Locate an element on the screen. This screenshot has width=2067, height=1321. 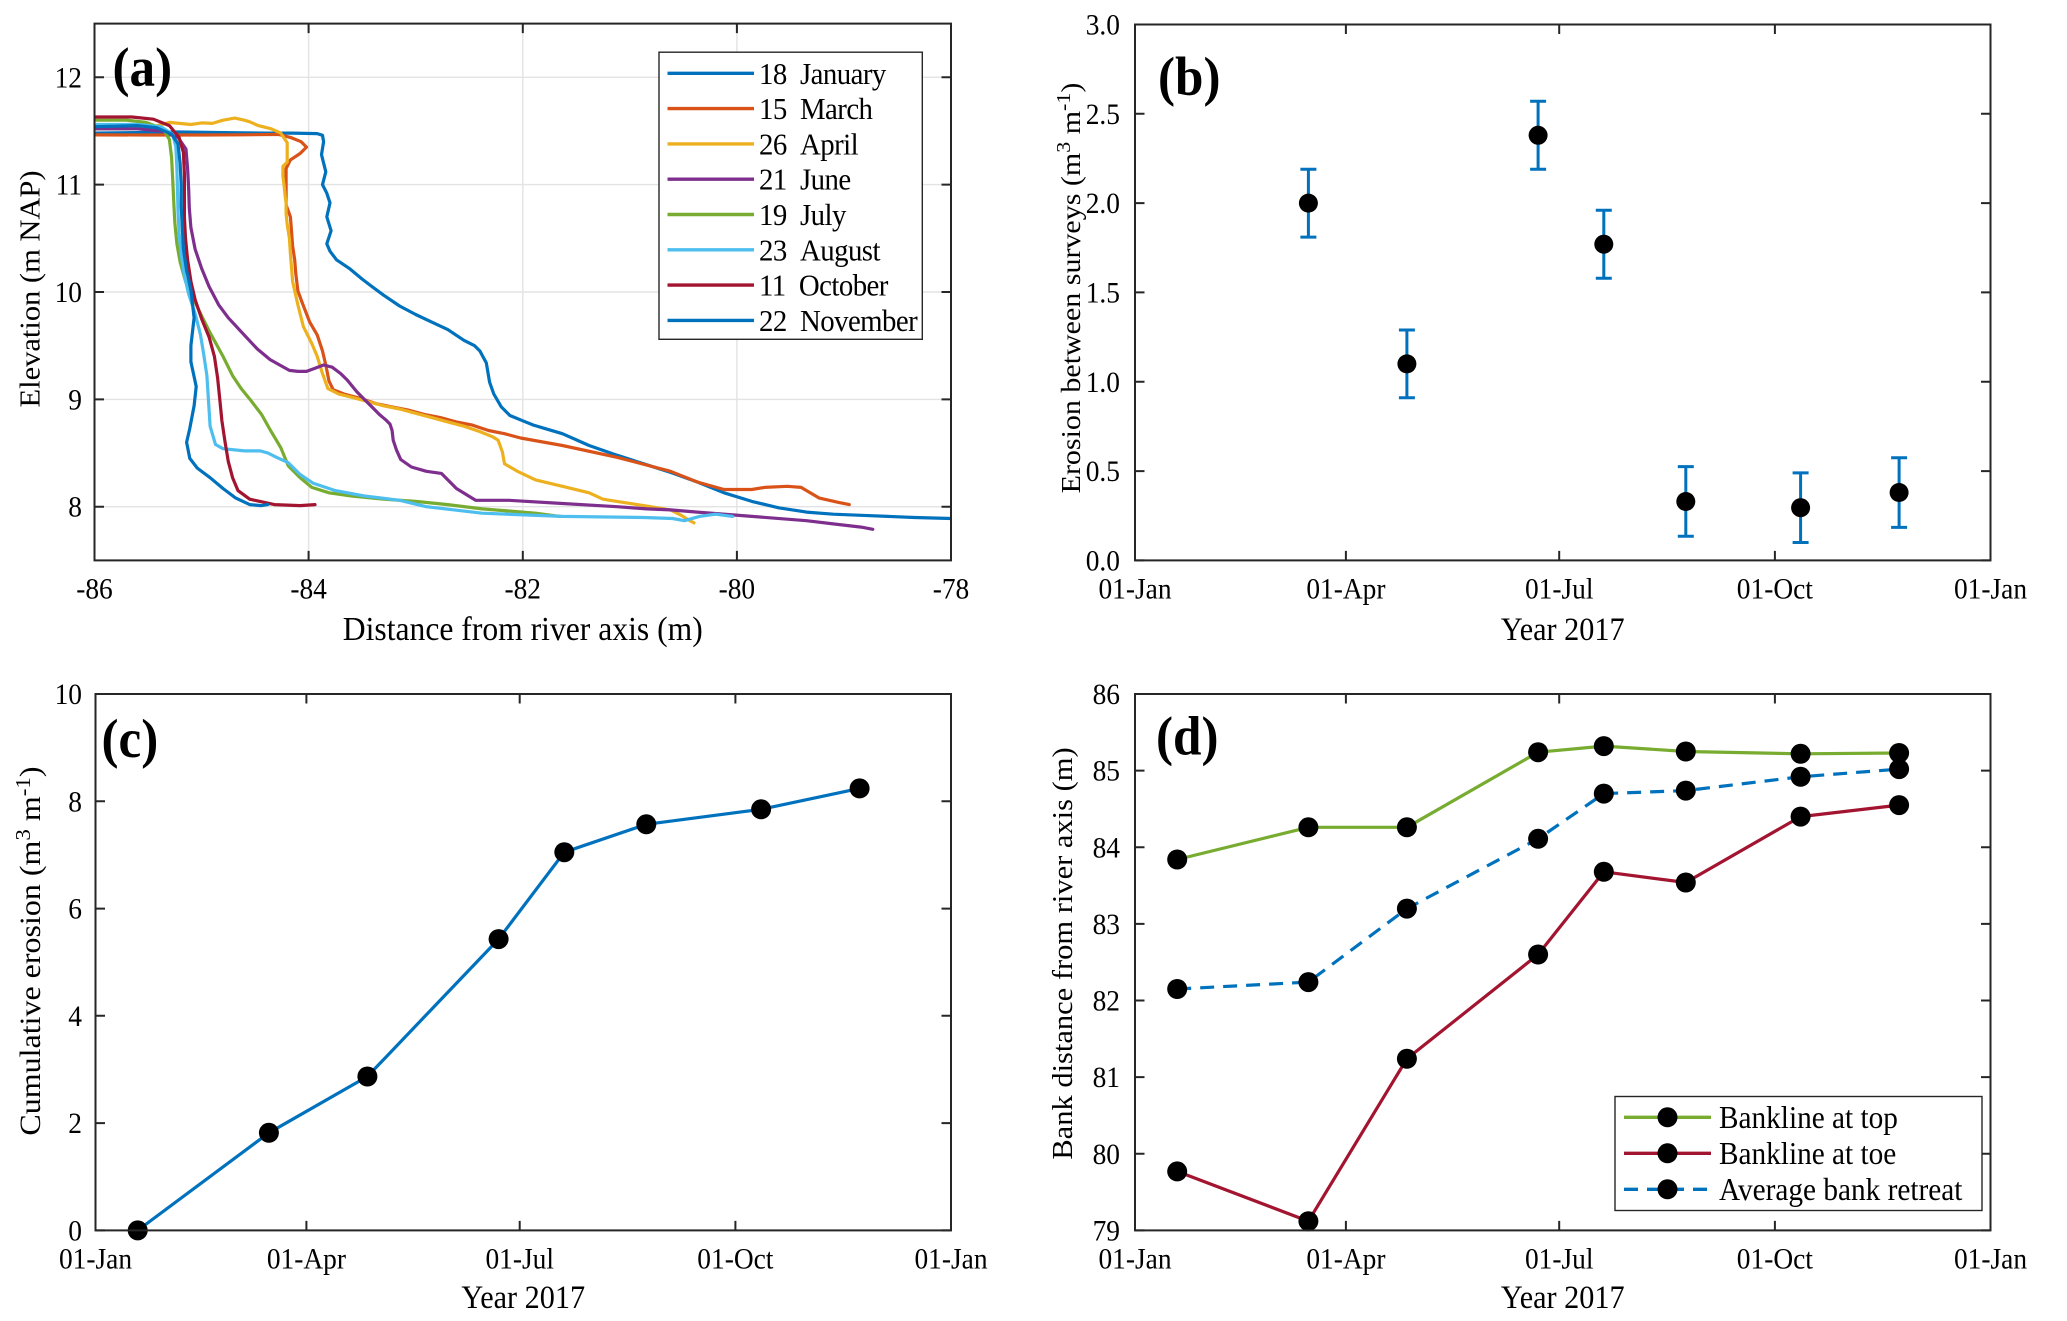
svg-text:Bank distance from river axis: Bank distance from river axis (m) is located at coordinates (1063, 953).